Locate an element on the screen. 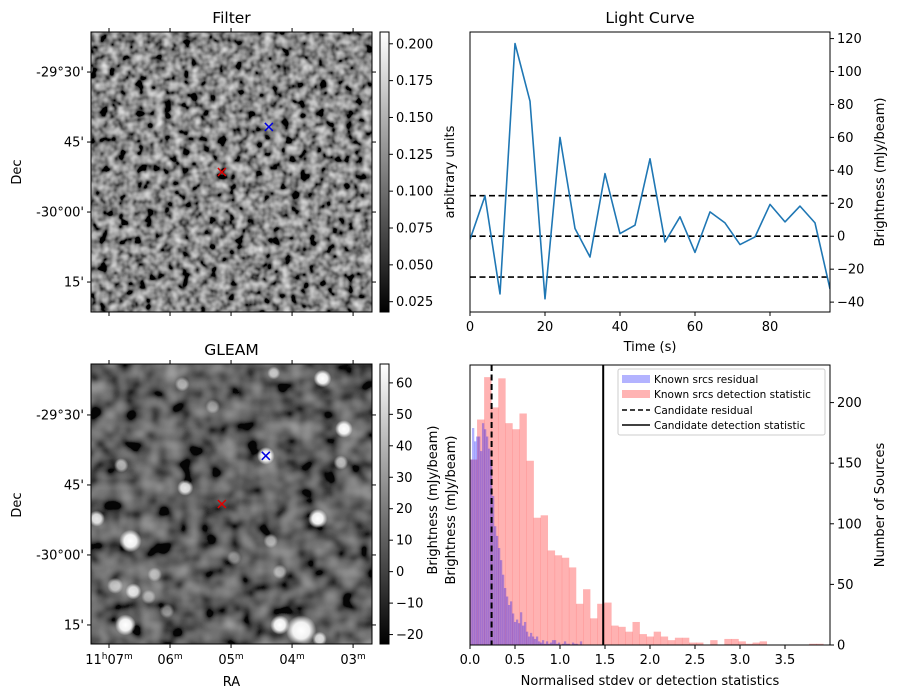  filter-markers is located at coordinates (245, 149).